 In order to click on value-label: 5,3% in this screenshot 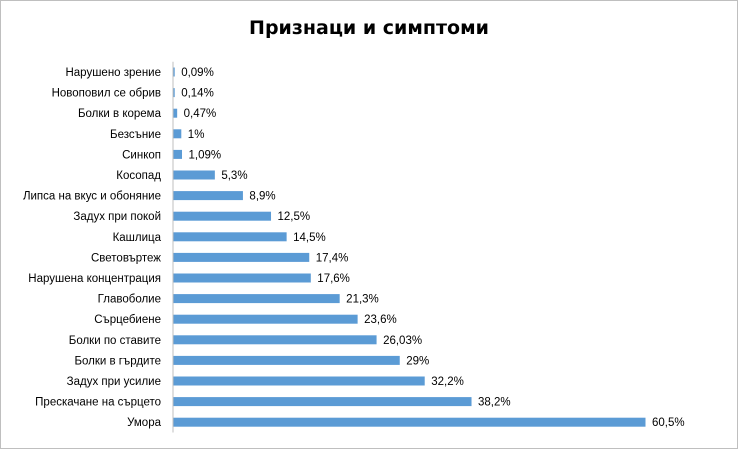, I will do `click(234, 176)`.